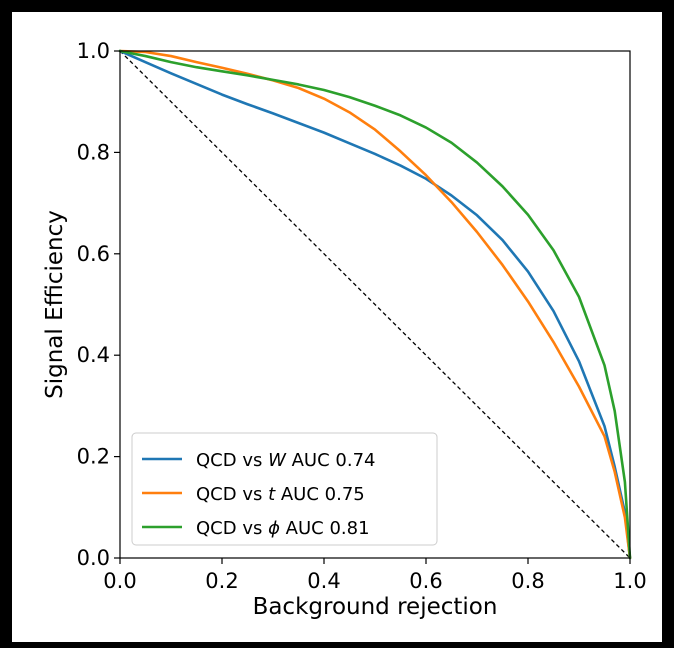 This screenshot has width=674, height=648. What do you see at coordinates (93, 51) in the screenshot?
I see `y-tick-label: 1.0` at bounding box center [93, 51].